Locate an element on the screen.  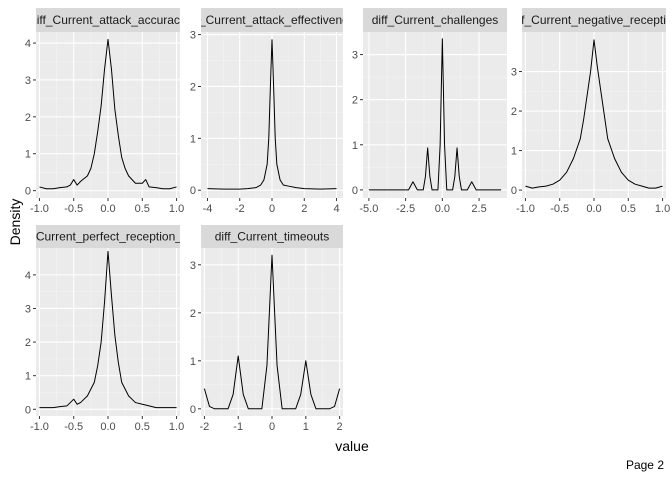
panel-background is located at coordinates (435, 115).